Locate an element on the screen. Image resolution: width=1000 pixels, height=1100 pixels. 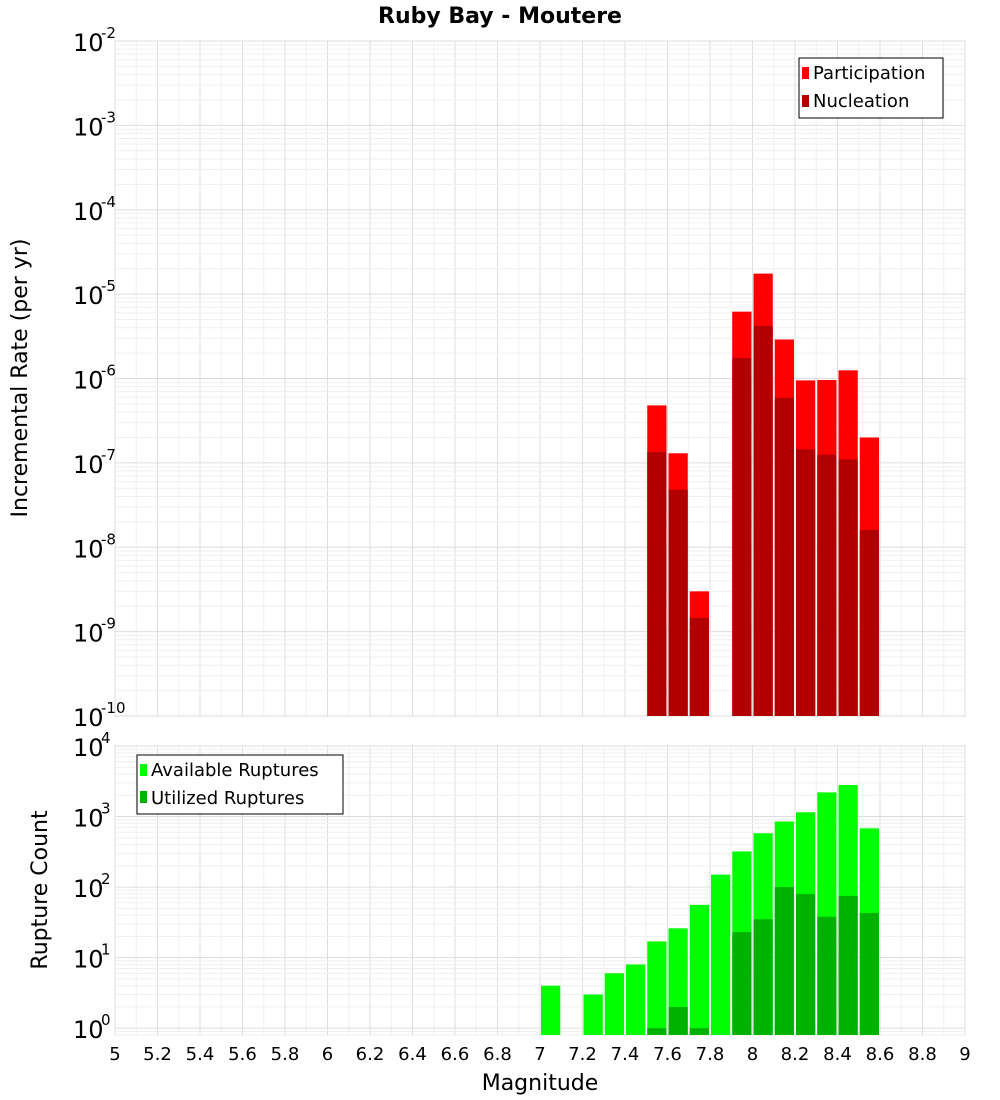
available-ruptures-legend-label: Available Ruptures is located at coordinates (235, 770).